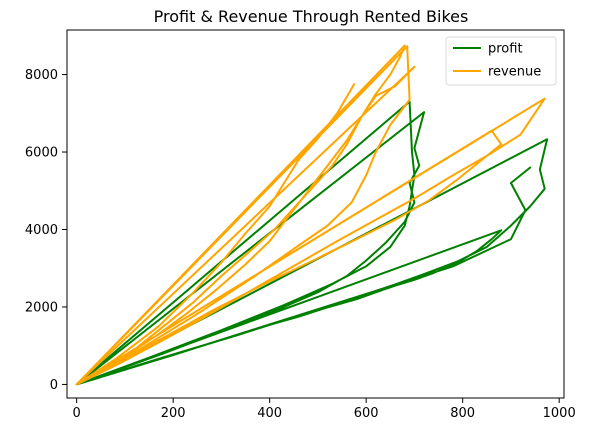 This screenshot has height=442, width=602. What do you see at coordinates (41, 153) in the screenshot?
I see `y-tick-label: 6000` at bounding box center [41, 153].